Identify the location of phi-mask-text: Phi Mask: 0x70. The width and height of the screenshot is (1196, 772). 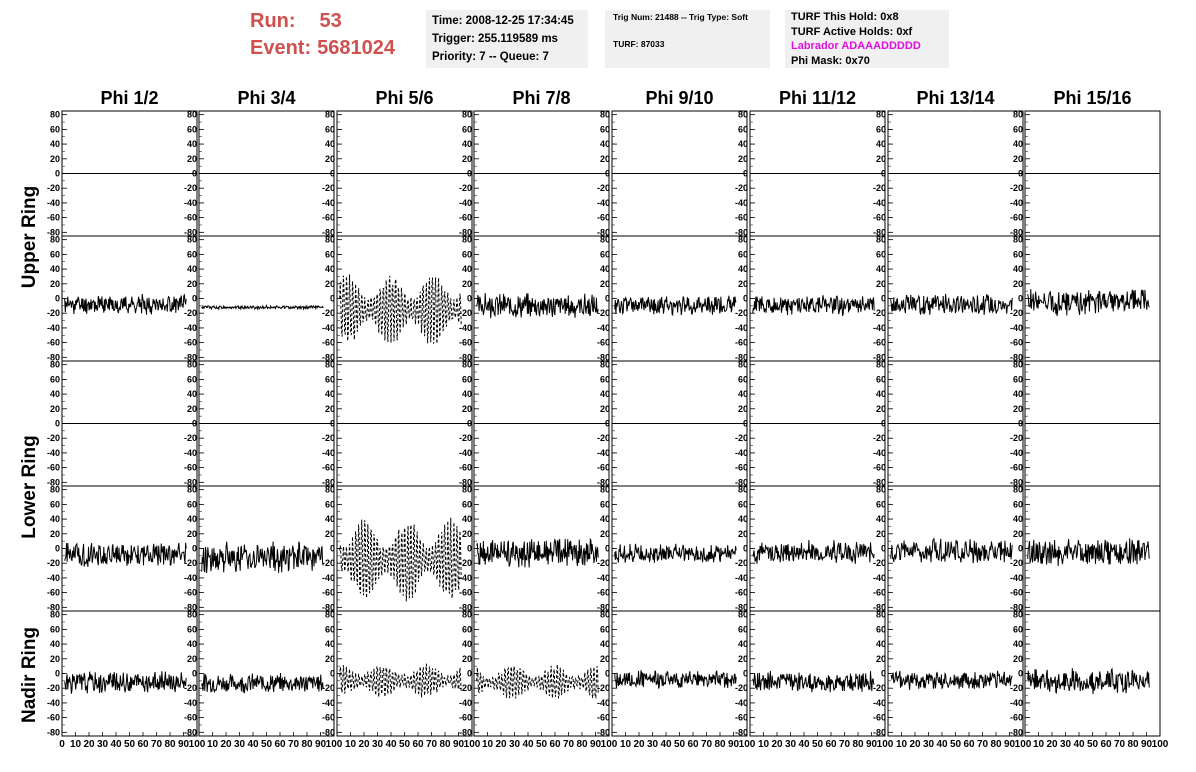
(830, 60).